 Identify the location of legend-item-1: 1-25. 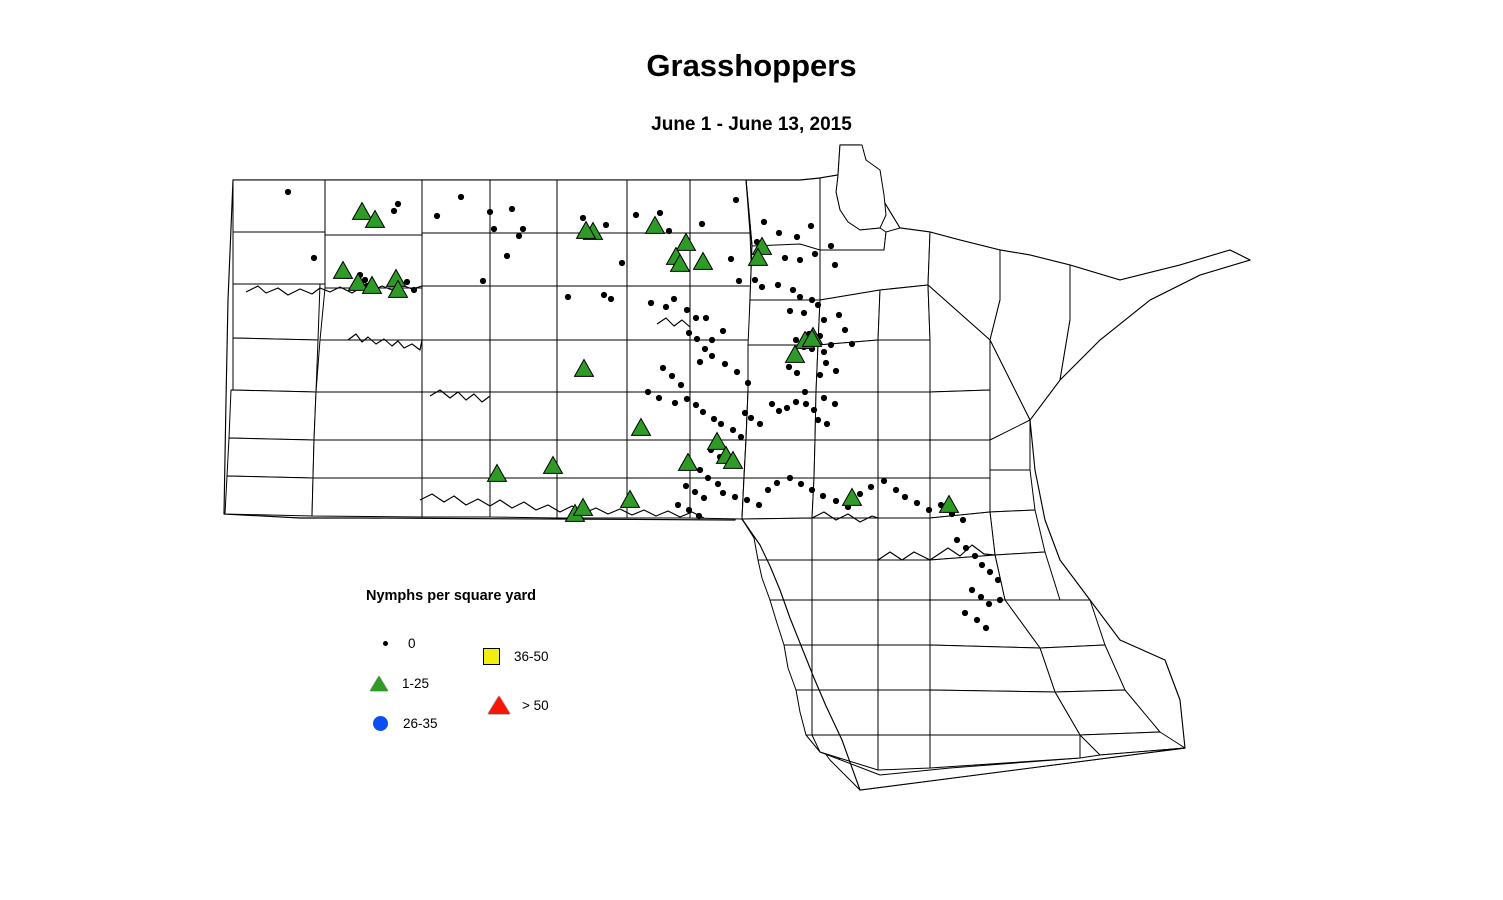
(397, 683).